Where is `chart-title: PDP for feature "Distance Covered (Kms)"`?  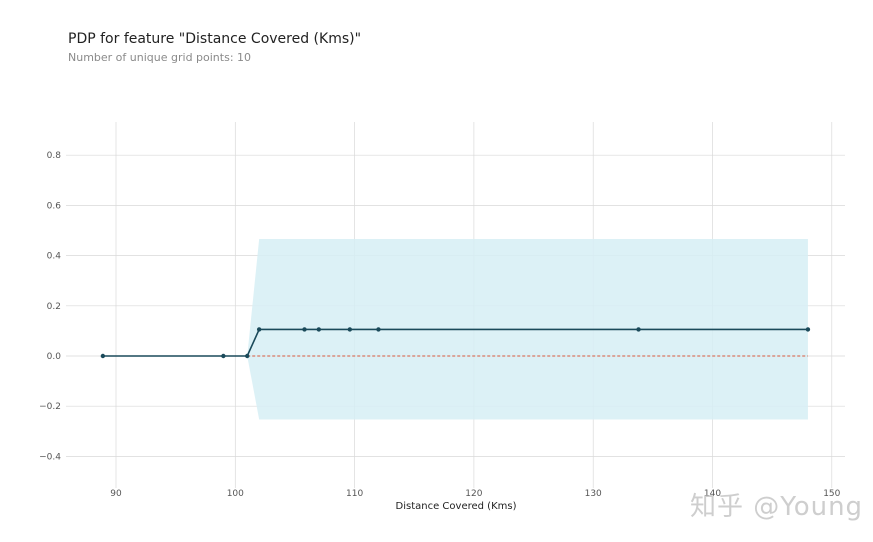
chart-title: PDP for feature "Distance Covered (Kms)" is located at coordinates (215, 39).